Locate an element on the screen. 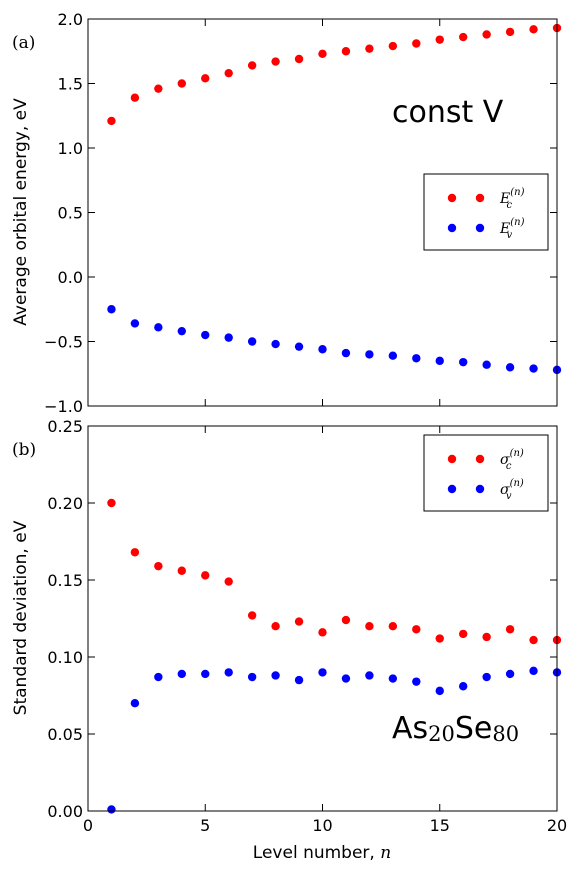  panel-b-label: (b) is located at coordinates (24, 450).